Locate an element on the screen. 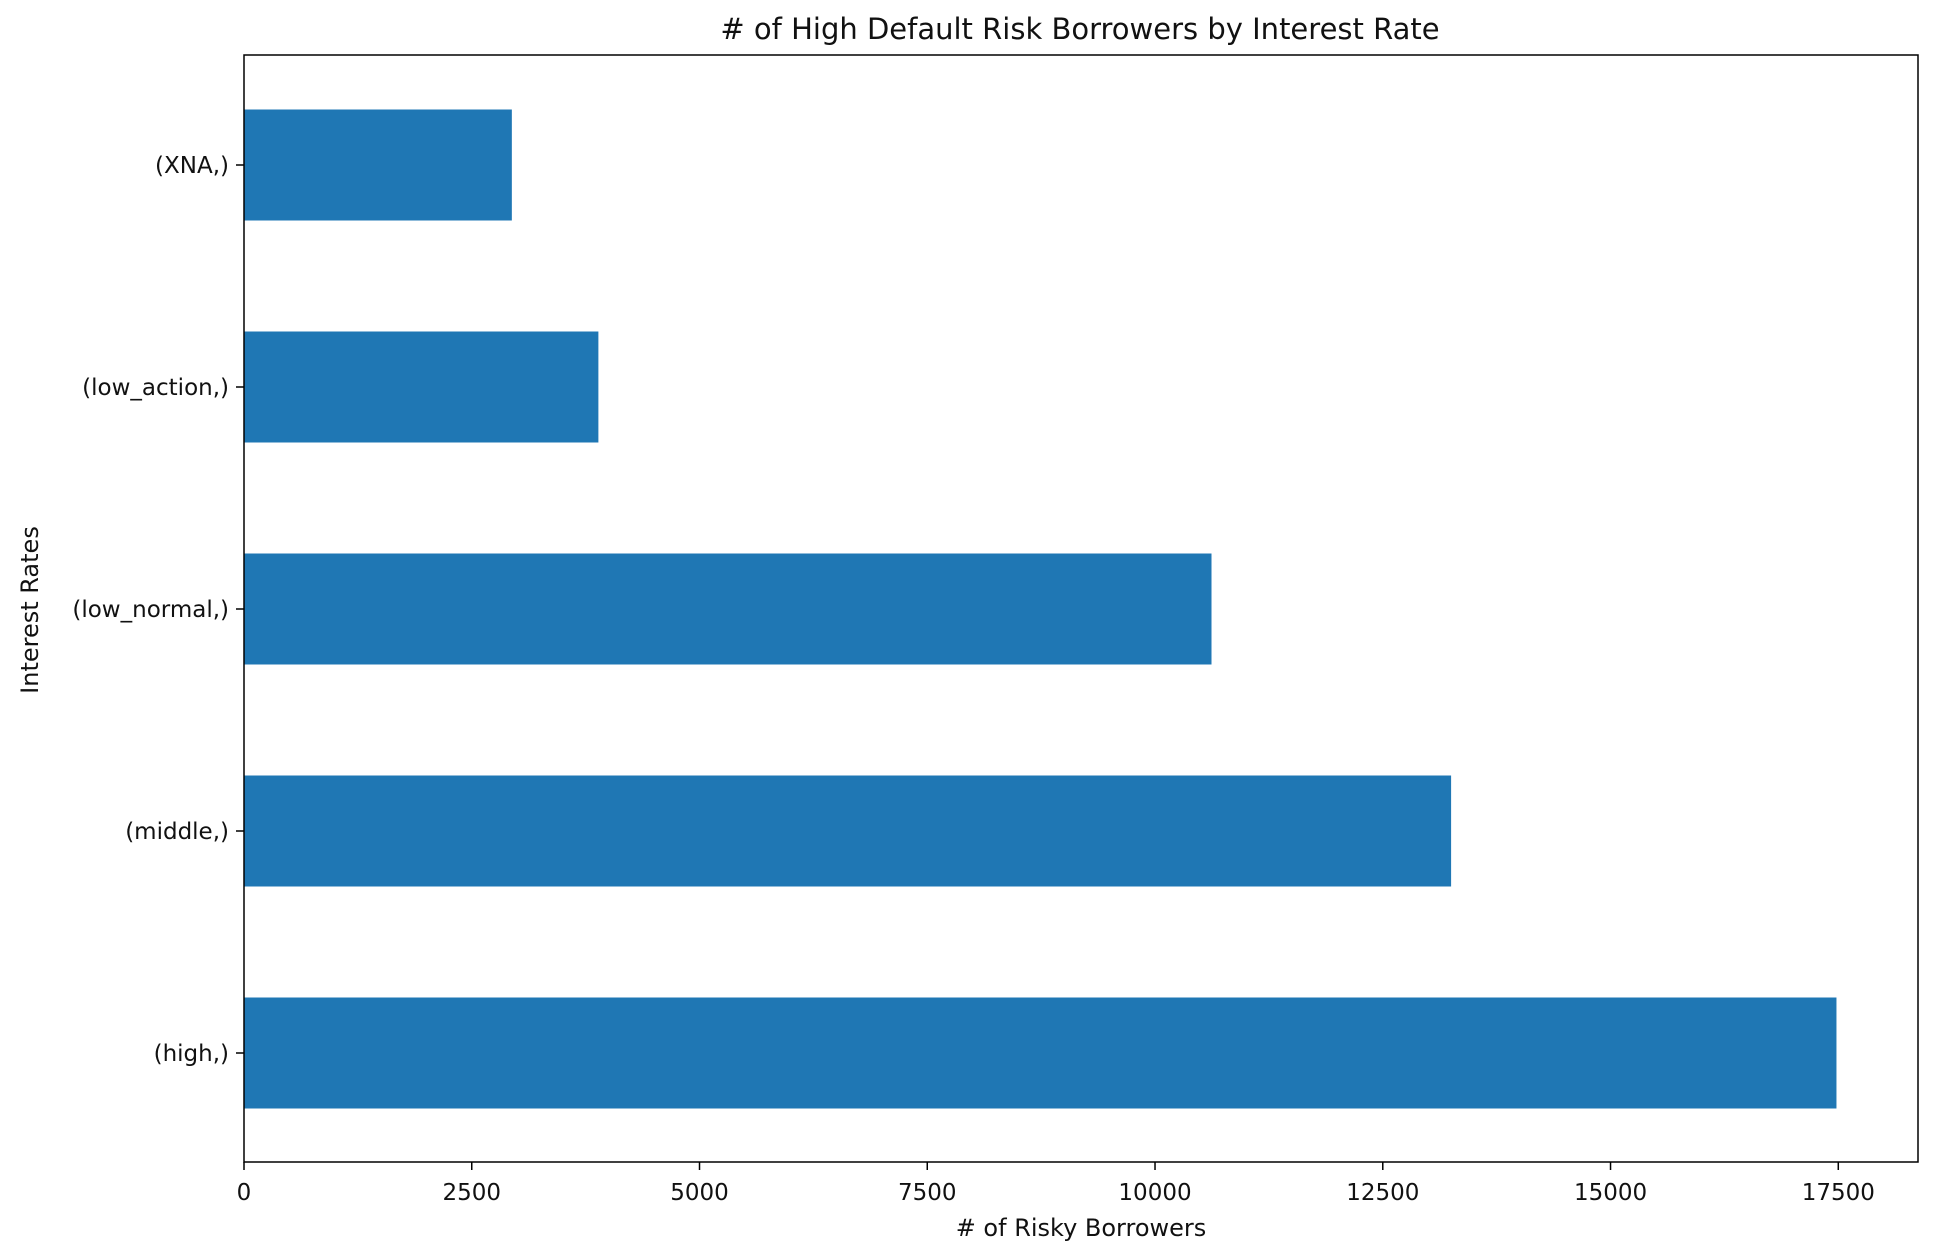 The height and width of the screenshot is (1244, 1934). y-tick-label: (XNA,) is located at coordinates (192, 166).